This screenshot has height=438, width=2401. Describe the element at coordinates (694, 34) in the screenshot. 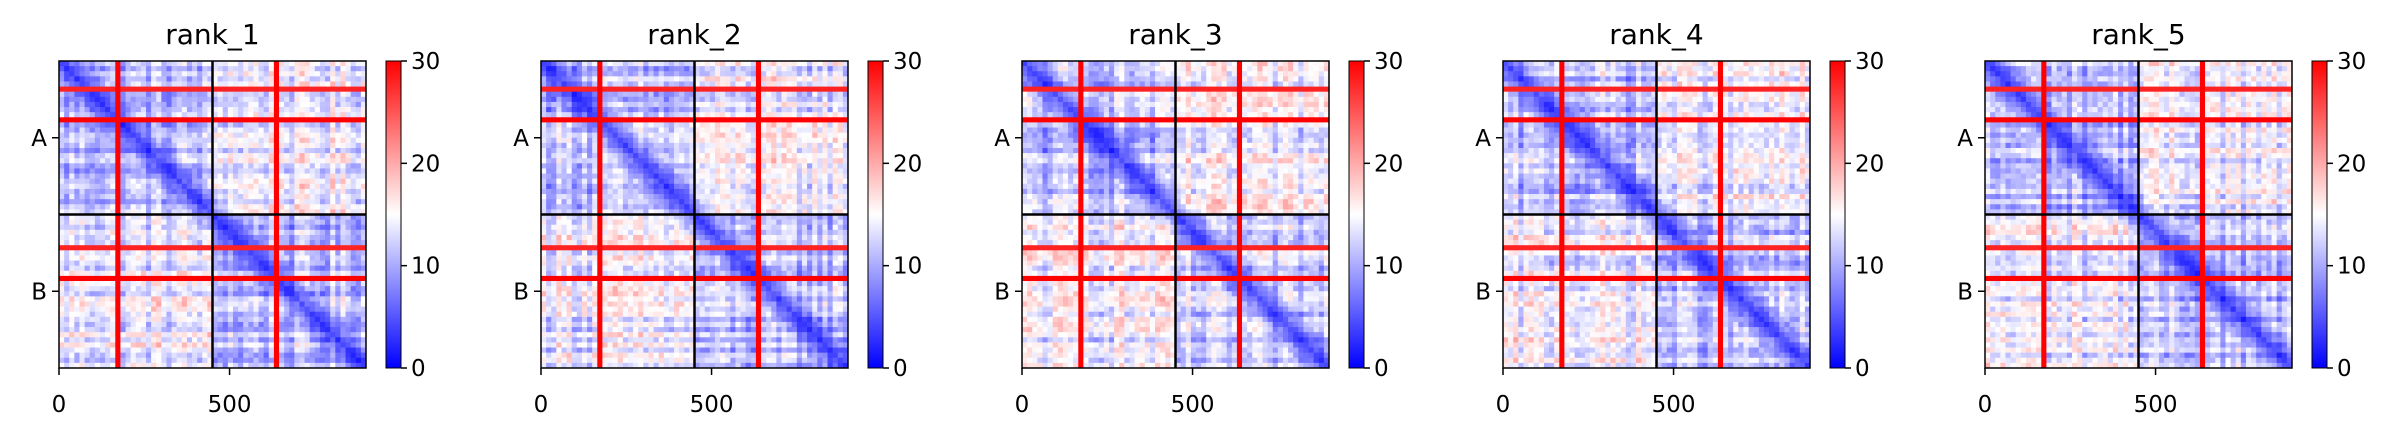

I see `chart-title: rank_2` at that location.